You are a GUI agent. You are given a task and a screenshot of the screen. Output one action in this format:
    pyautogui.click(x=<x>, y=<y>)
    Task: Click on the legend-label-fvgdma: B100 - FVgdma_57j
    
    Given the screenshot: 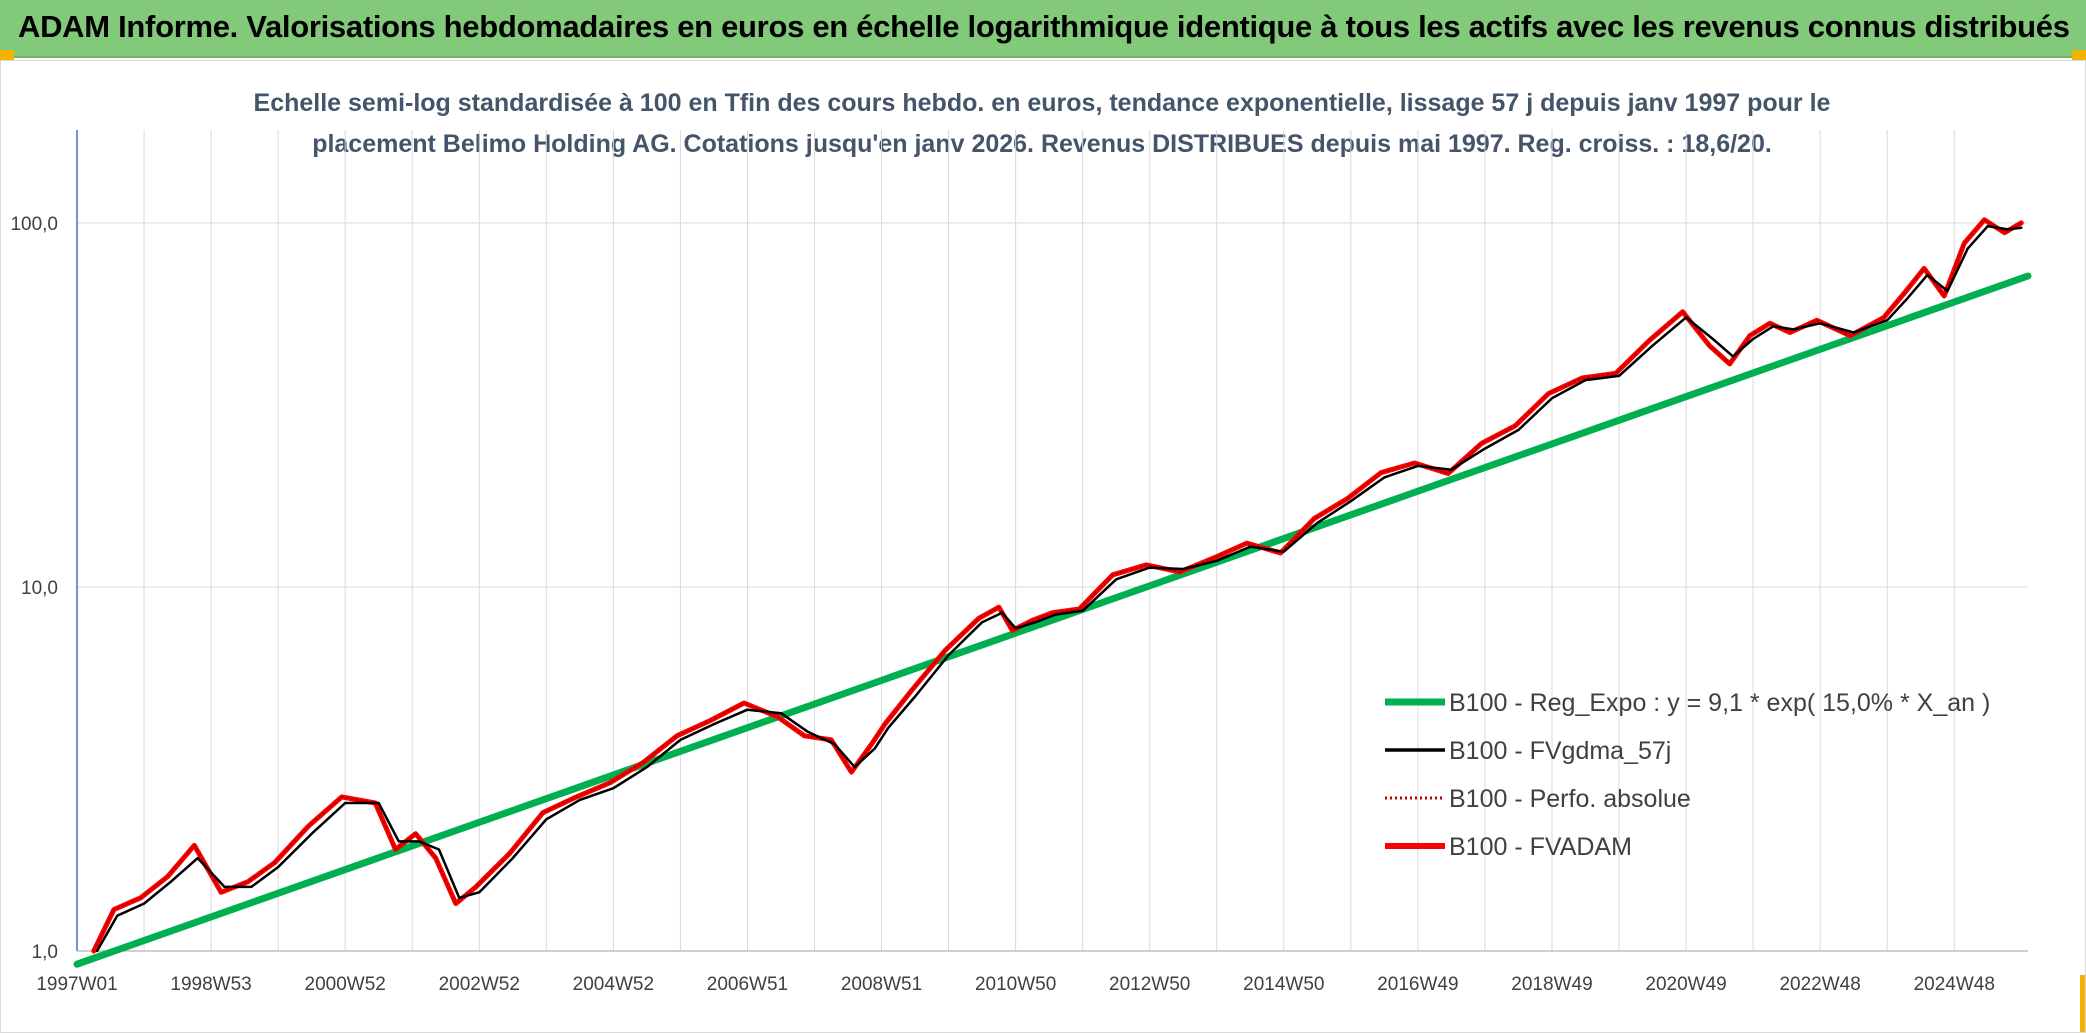 What is the action you would take?
    pyautogui.click(x=1560, y=751)
    